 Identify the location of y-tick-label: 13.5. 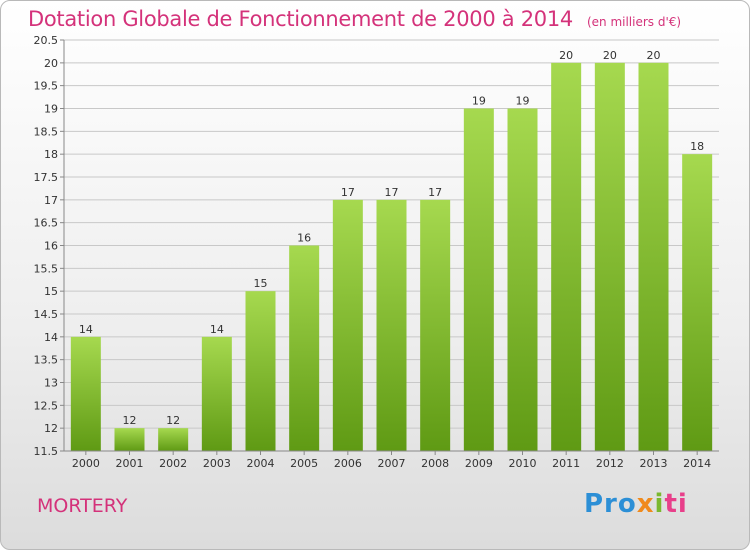
(46, 360).